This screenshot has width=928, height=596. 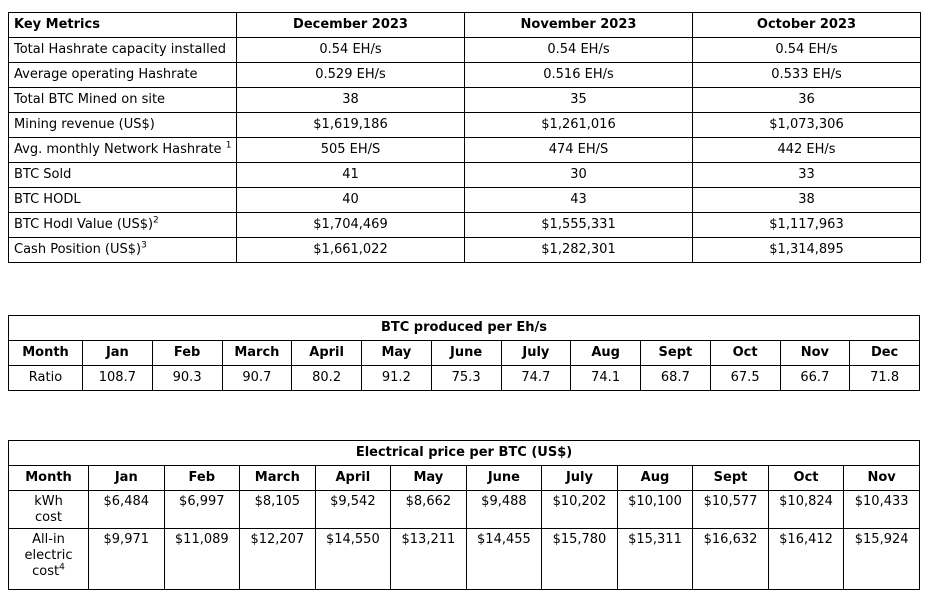 I want to click on metric-label: Mining revenue (US$), so click(x=122, y=125).